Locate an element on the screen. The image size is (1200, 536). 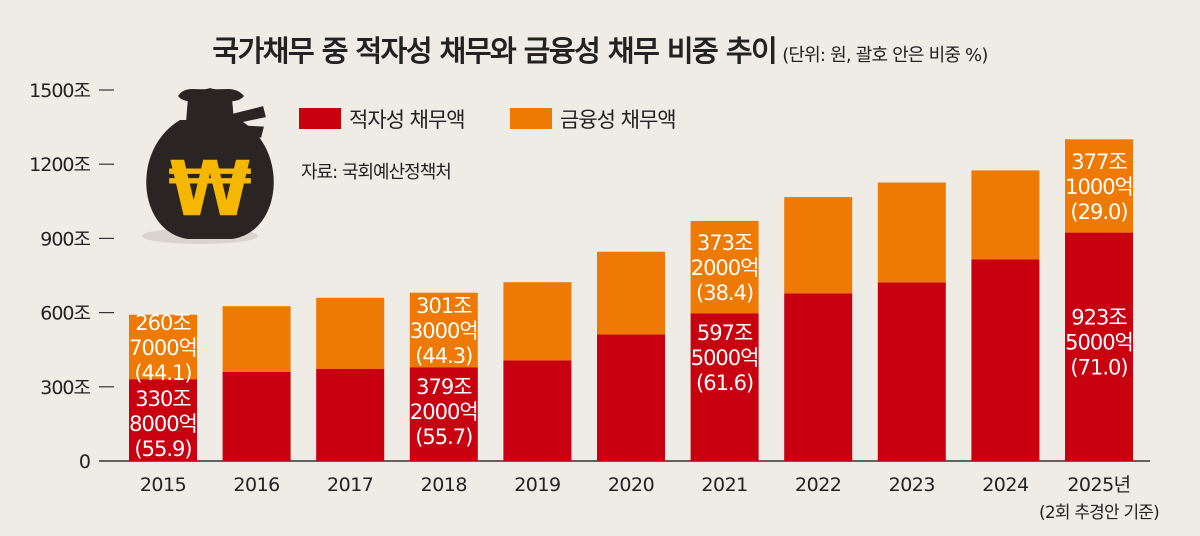
x-tick-label: 2015 is located at coordinates (163, 485).